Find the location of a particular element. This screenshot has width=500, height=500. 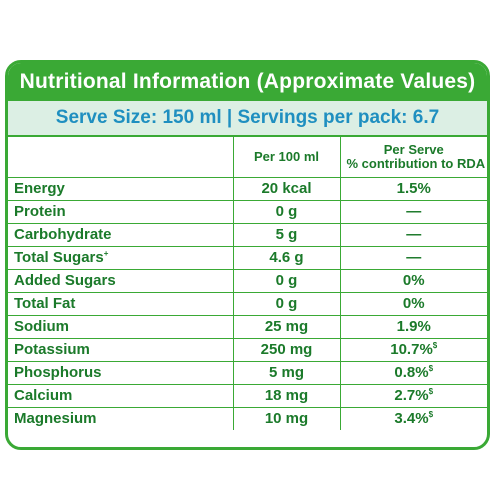

rda-value: 3.4% is located at coordinates (411, 419).